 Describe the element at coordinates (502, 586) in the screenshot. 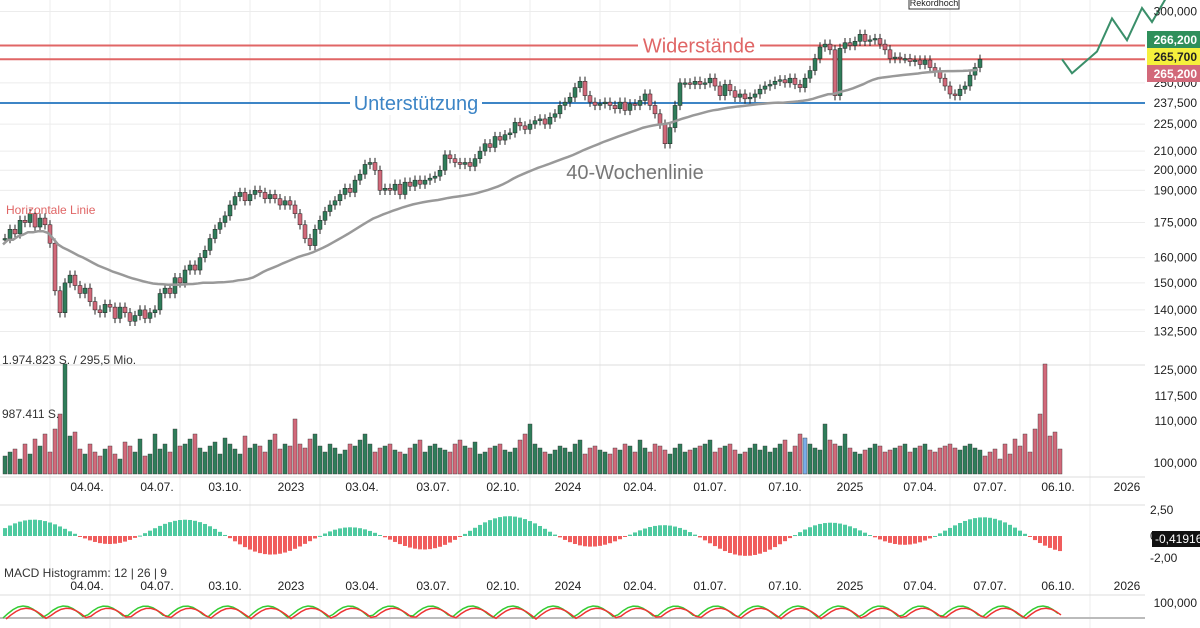

I see `x-tick-label-lower: 02.10.` at that location.